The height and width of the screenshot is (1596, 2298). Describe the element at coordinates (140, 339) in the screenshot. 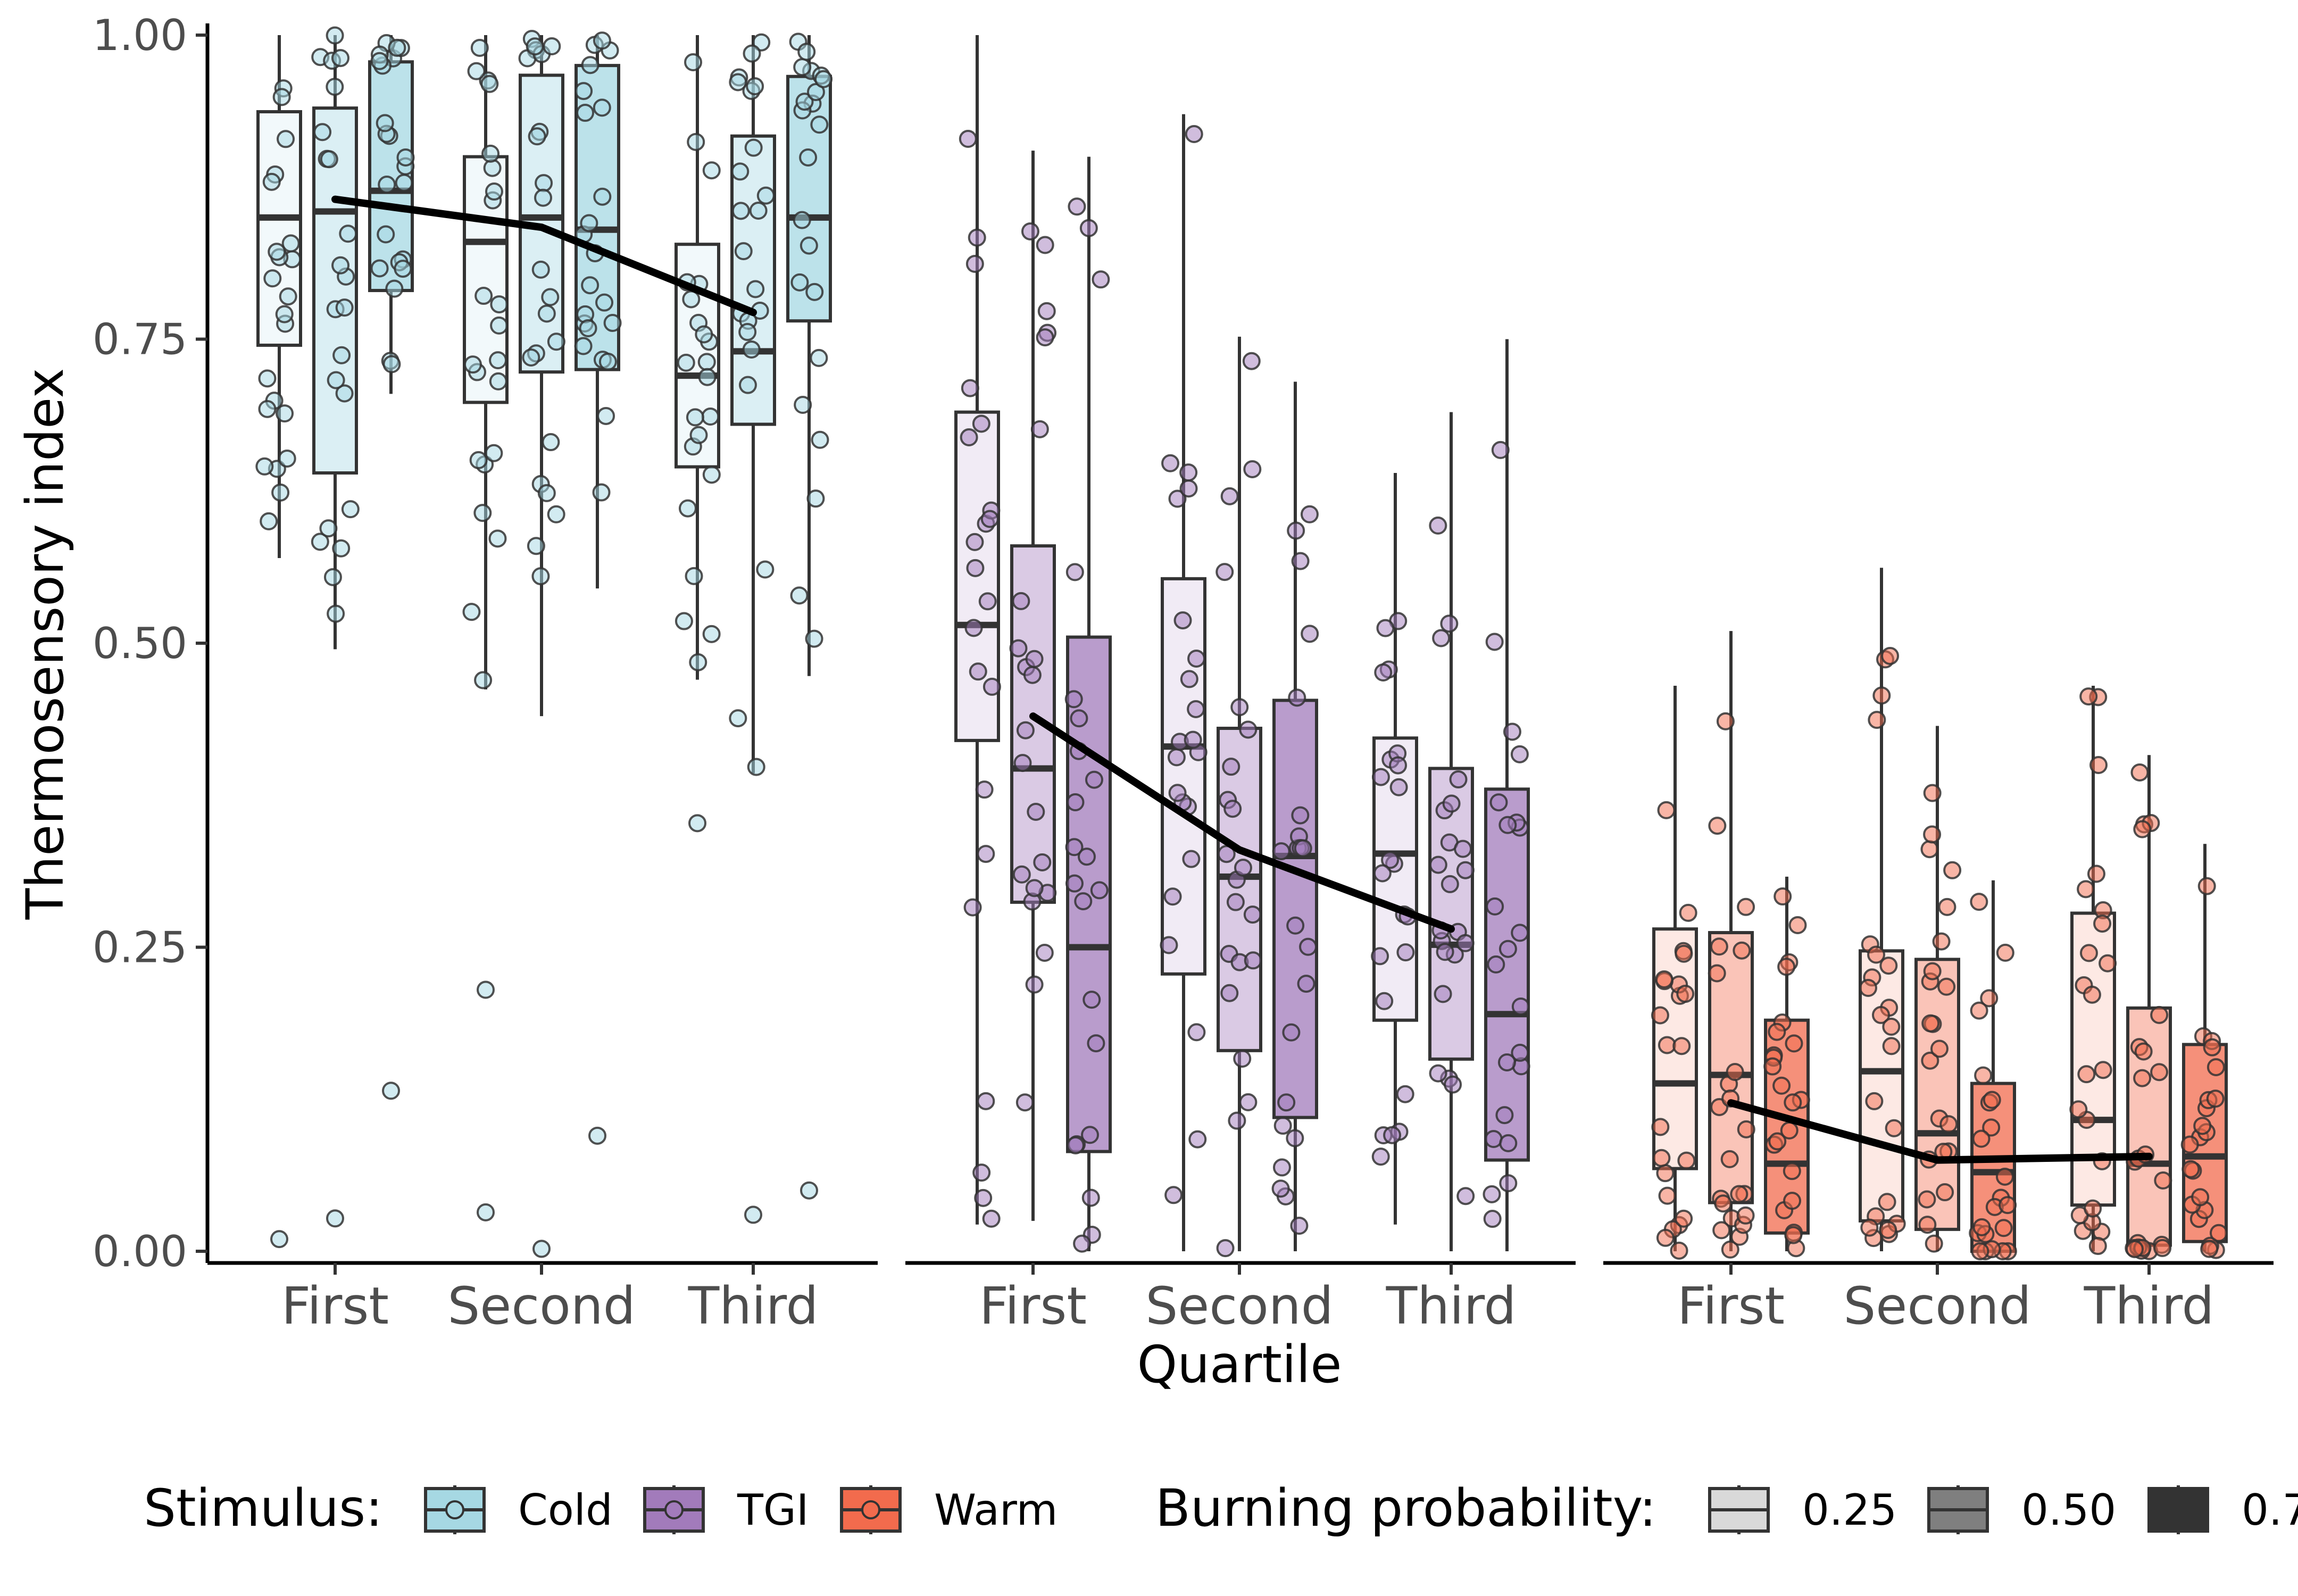

I see `y-tick-label: 0.75` at that location.